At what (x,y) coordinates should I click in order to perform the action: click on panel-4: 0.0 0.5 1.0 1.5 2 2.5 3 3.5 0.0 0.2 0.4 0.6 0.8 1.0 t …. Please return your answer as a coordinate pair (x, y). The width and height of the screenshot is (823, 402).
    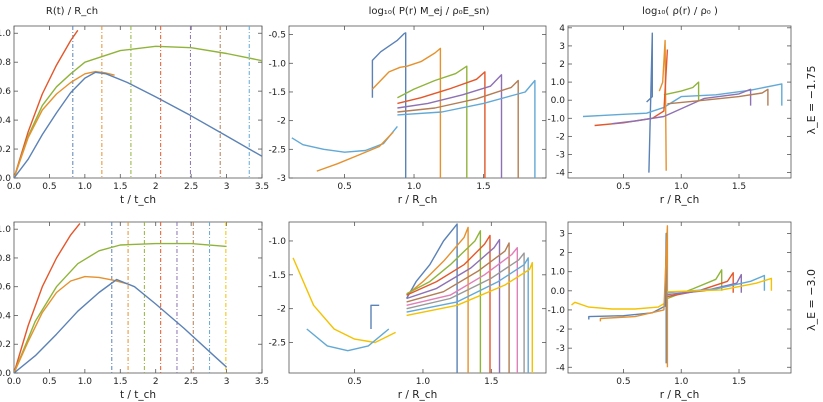
    Looking at the image, I should click on (134, 311).